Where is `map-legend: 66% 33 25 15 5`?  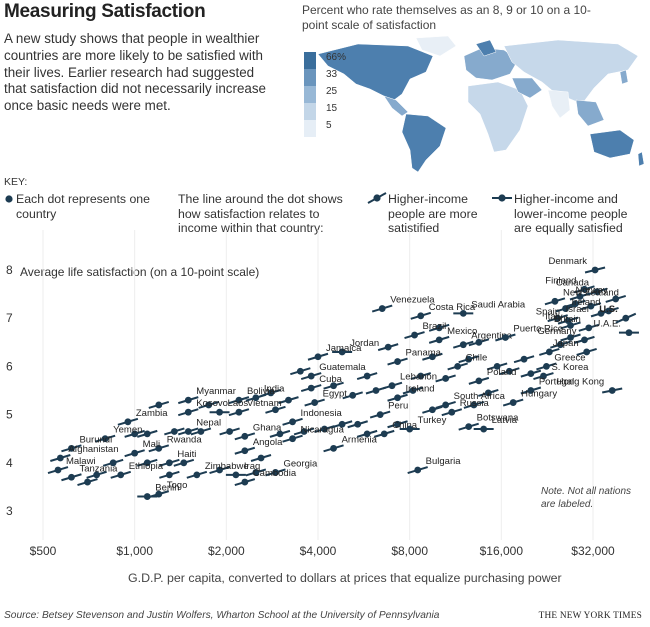
map-legend: 66% 33 25 15 5 is located at coordinates (325, 94).